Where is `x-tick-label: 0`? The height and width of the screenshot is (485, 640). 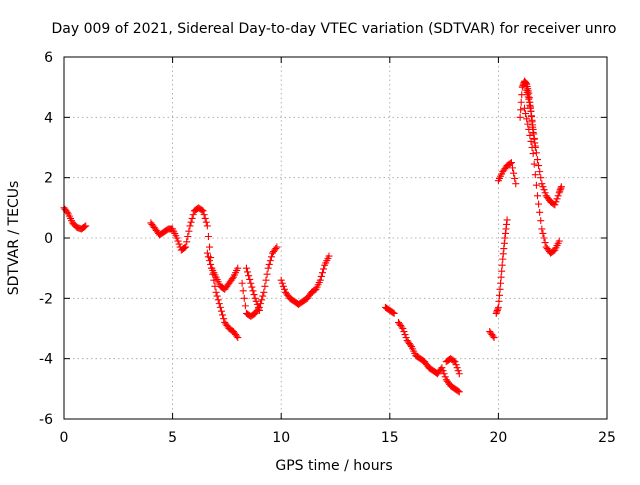 x-tick-label: 0 is located at coordinates (64, 438).